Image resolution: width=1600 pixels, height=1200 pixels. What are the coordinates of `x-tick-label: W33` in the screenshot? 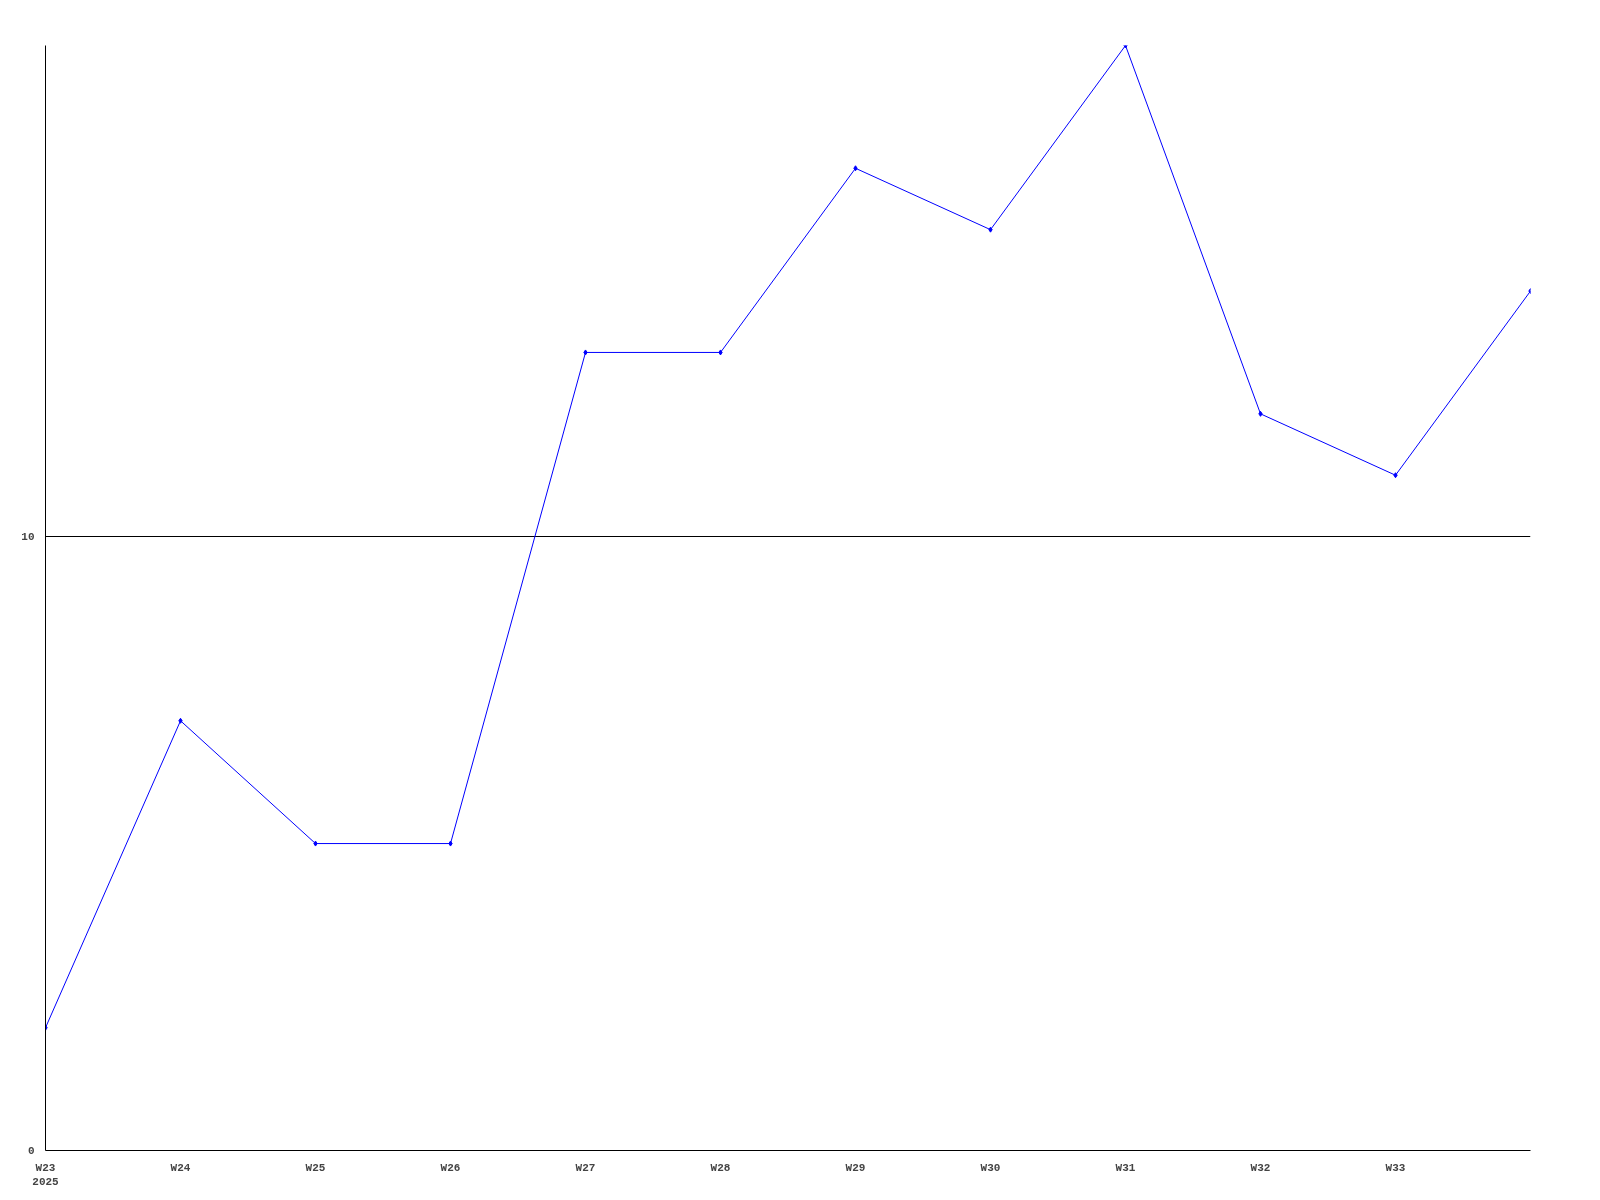 It's located at (1395, 1167).